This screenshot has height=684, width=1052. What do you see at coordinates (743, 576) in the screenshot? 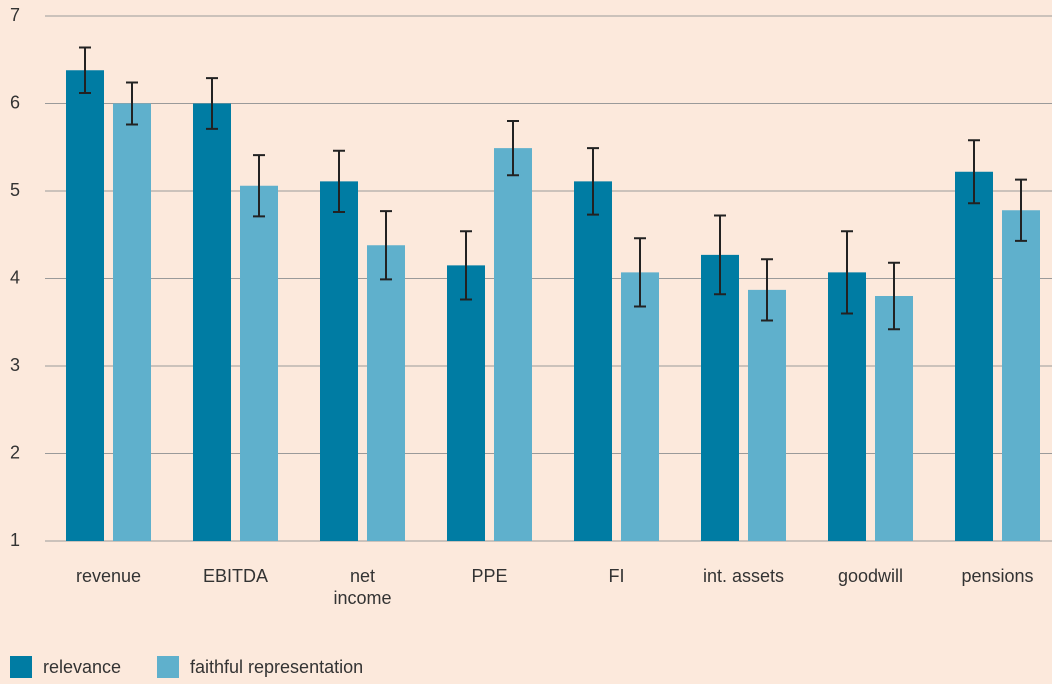
I see `x-tick-label: int. assets` at bounding box center [743, 576].